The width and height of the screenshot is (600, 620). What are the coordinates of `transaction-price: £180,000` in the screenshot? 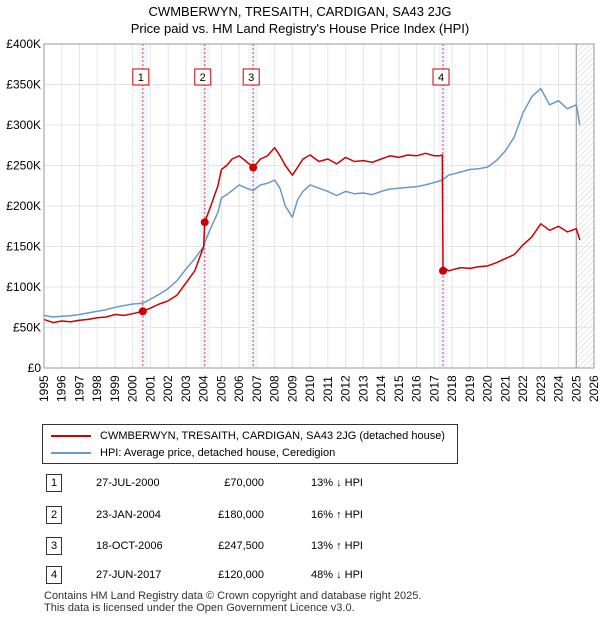 It's located at (241, 515).